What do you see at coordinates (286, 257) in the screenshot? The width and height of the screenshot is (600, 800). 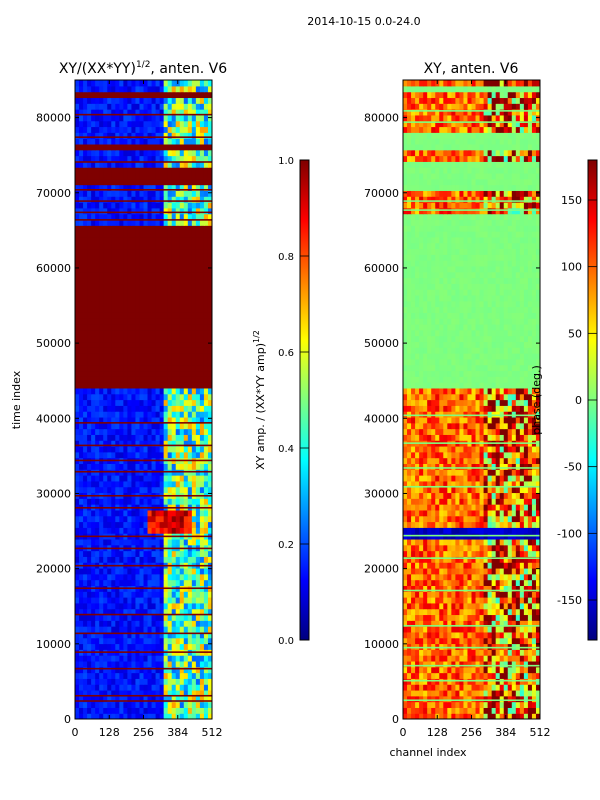 I see `colorbar-tick-label: 0.8` at bounding box center [286, 257].